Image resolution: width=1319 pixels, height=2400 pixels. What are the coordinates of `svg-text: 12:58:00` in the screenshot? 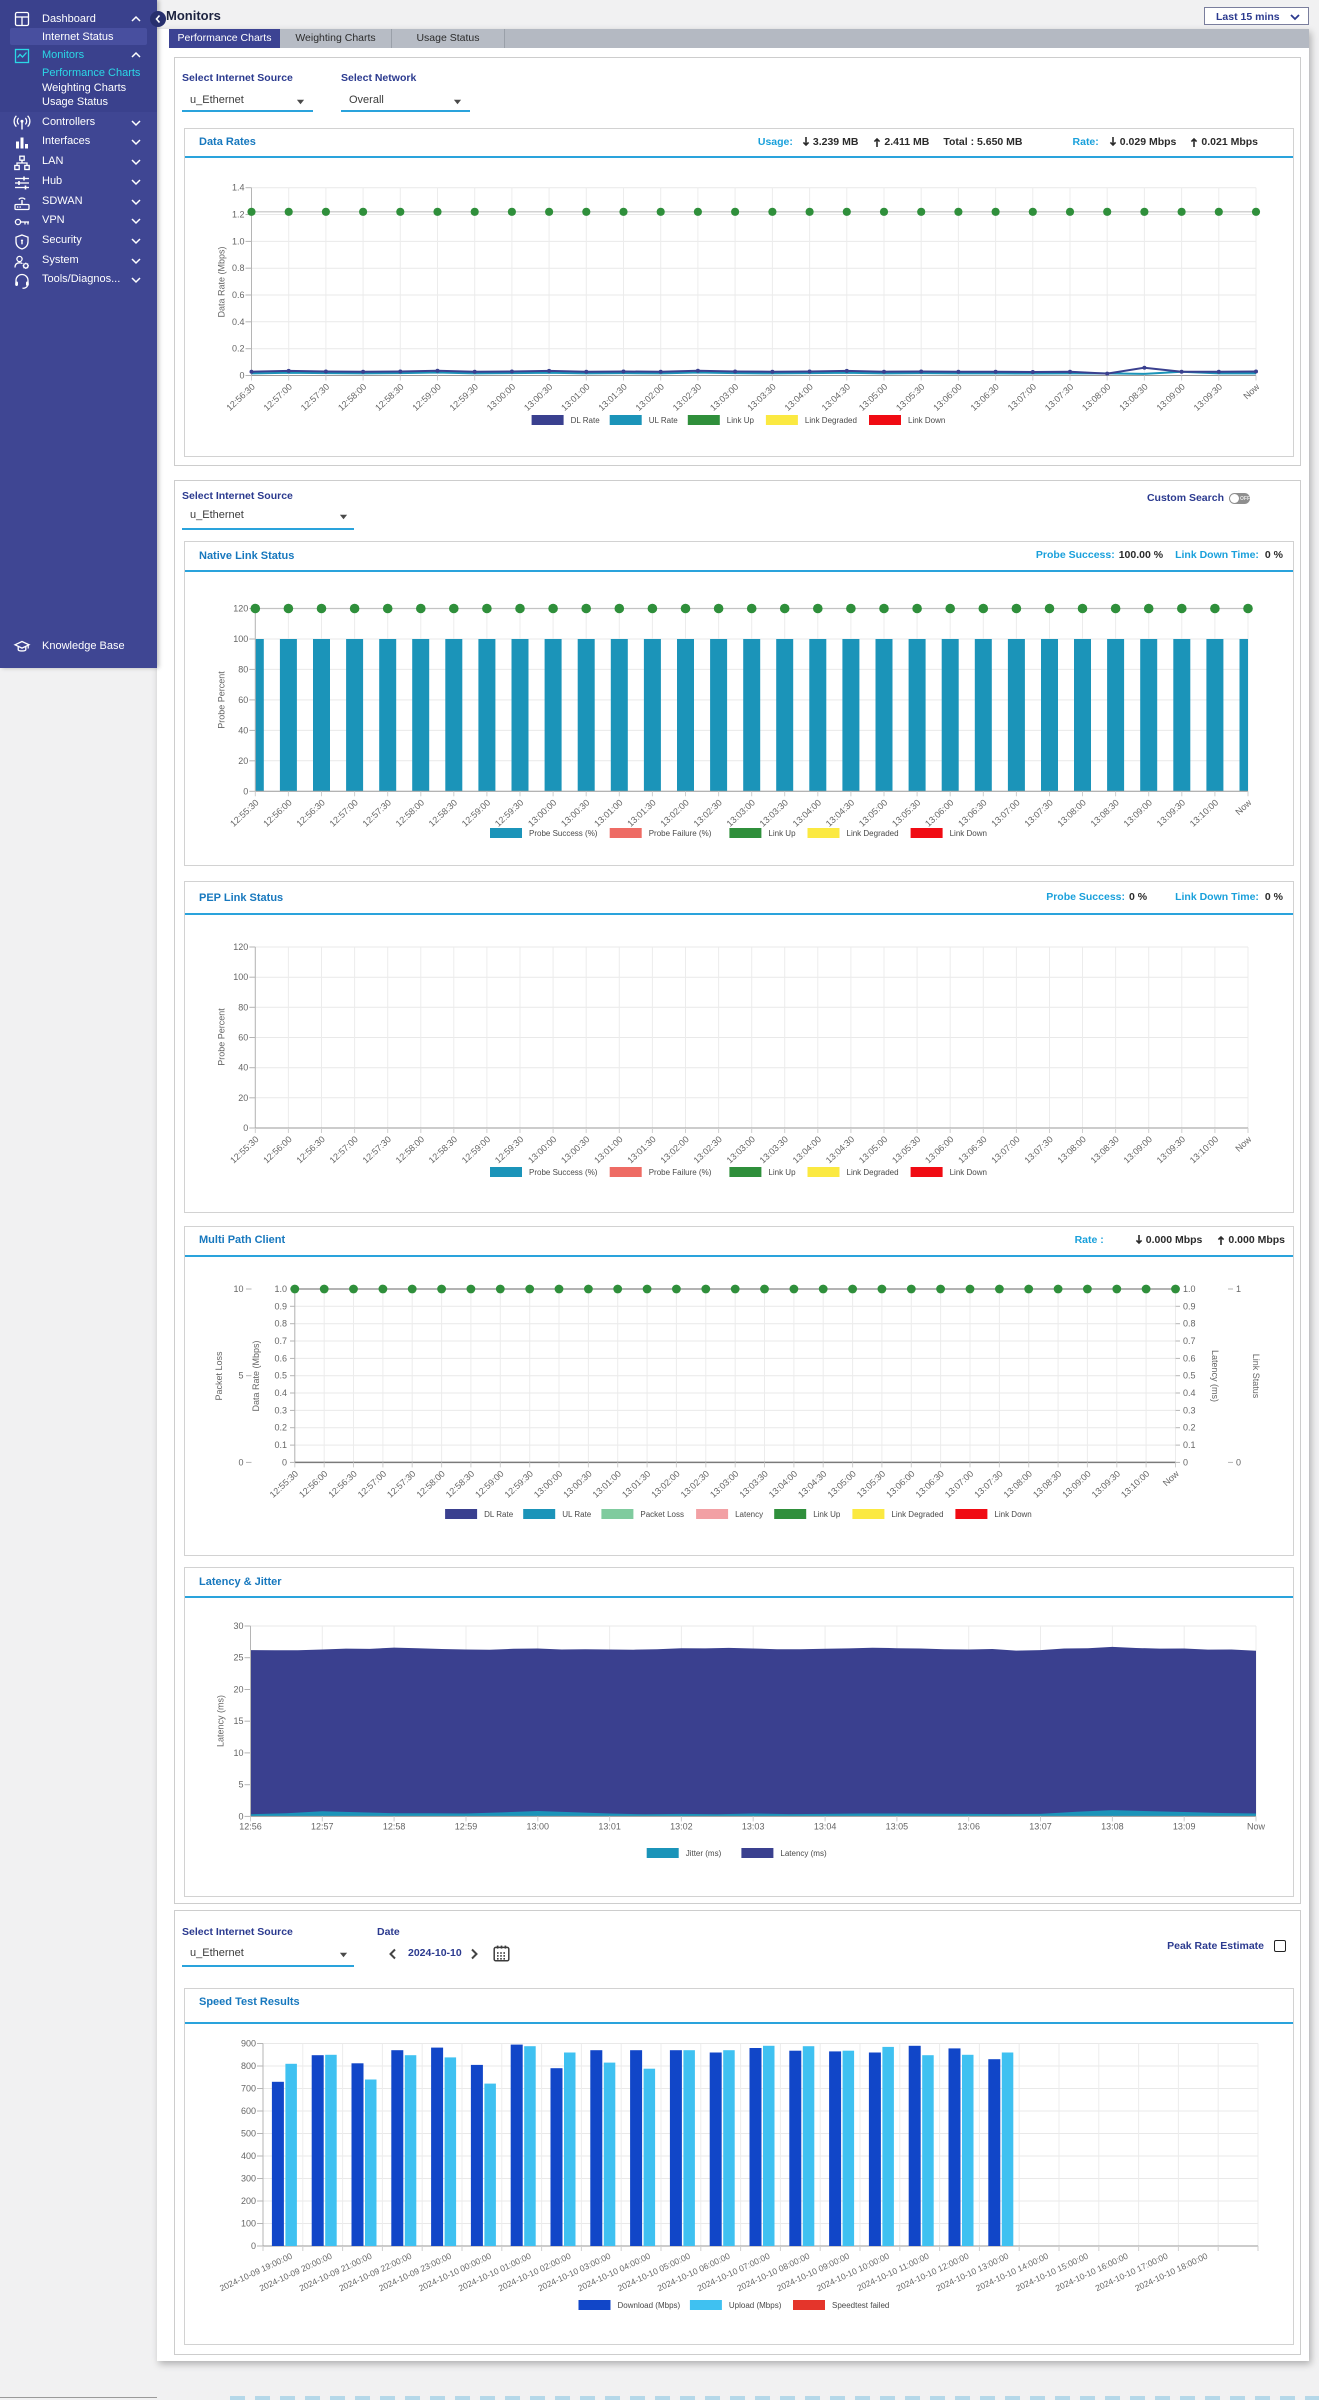 It's located at (431, 1484).